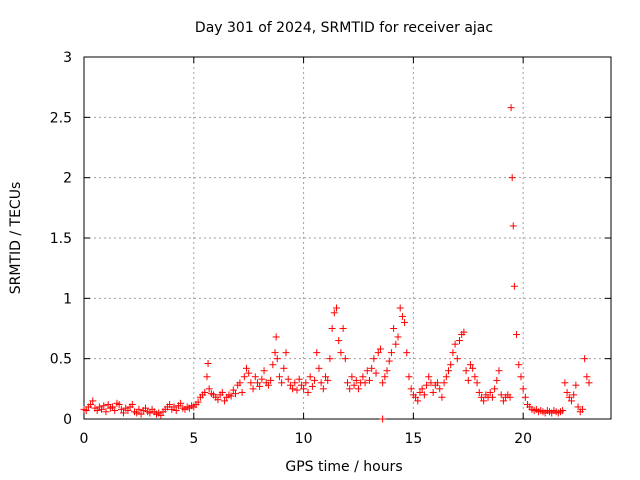 The image size is (640, 480). Describe the element at coordinates (193, 439) in the screenshot. I see `x-tick-label: 5` at that location.